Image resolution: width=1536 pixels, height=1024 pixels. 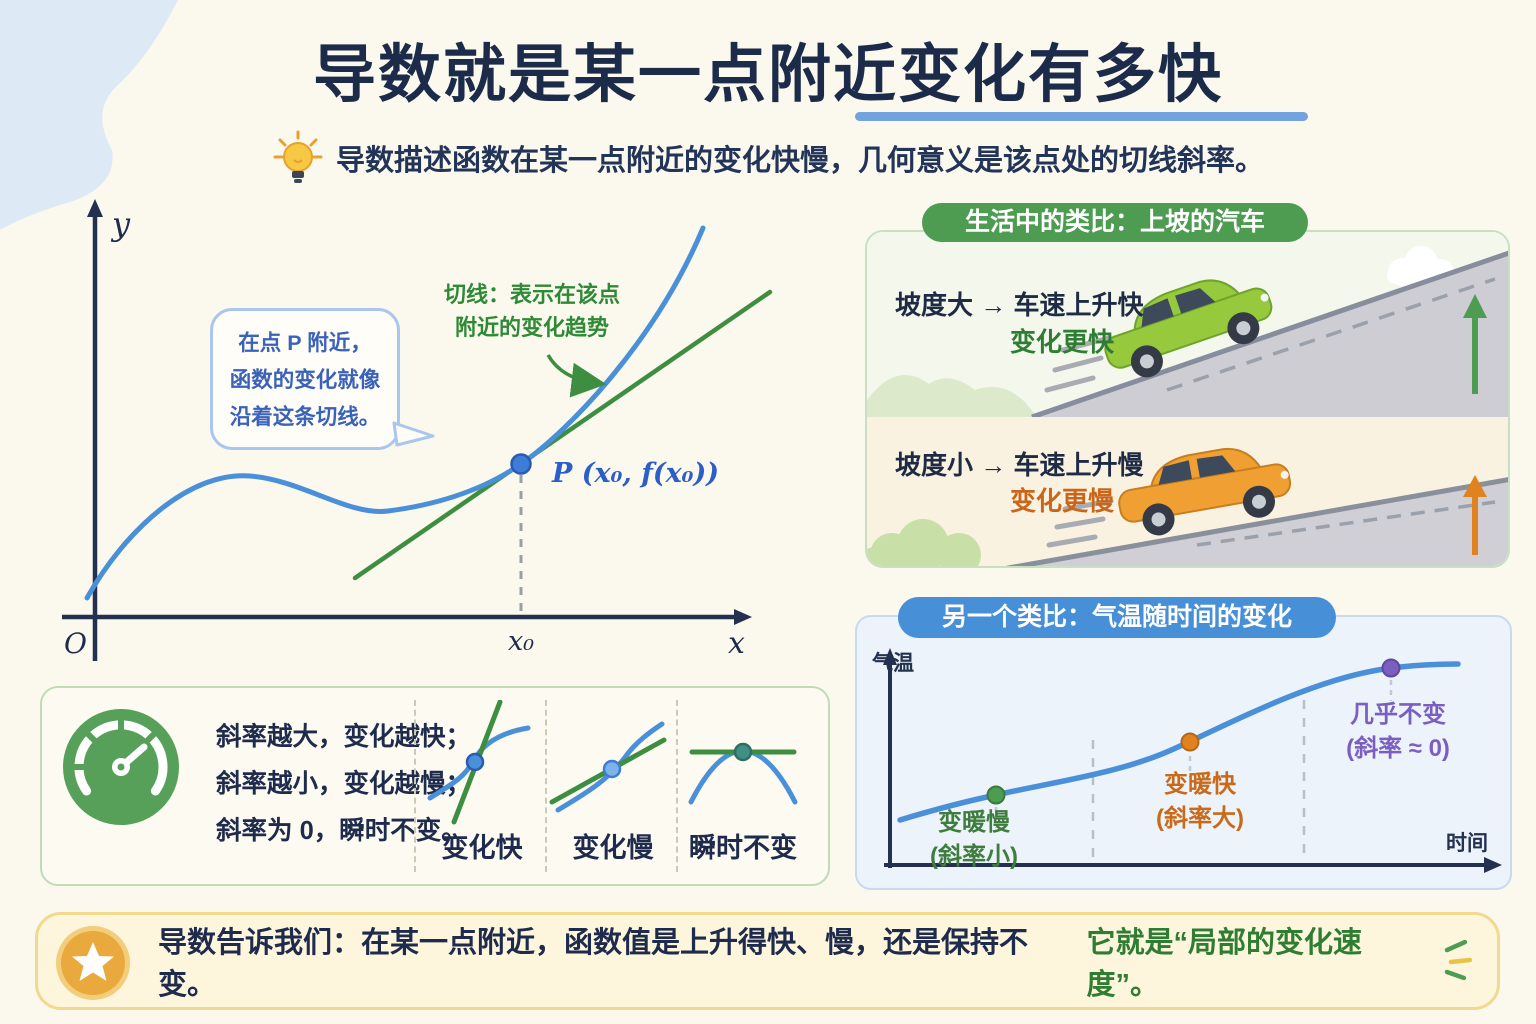 I want to click on mini-label-slow: 变化慢, so click(x=613, y=848).